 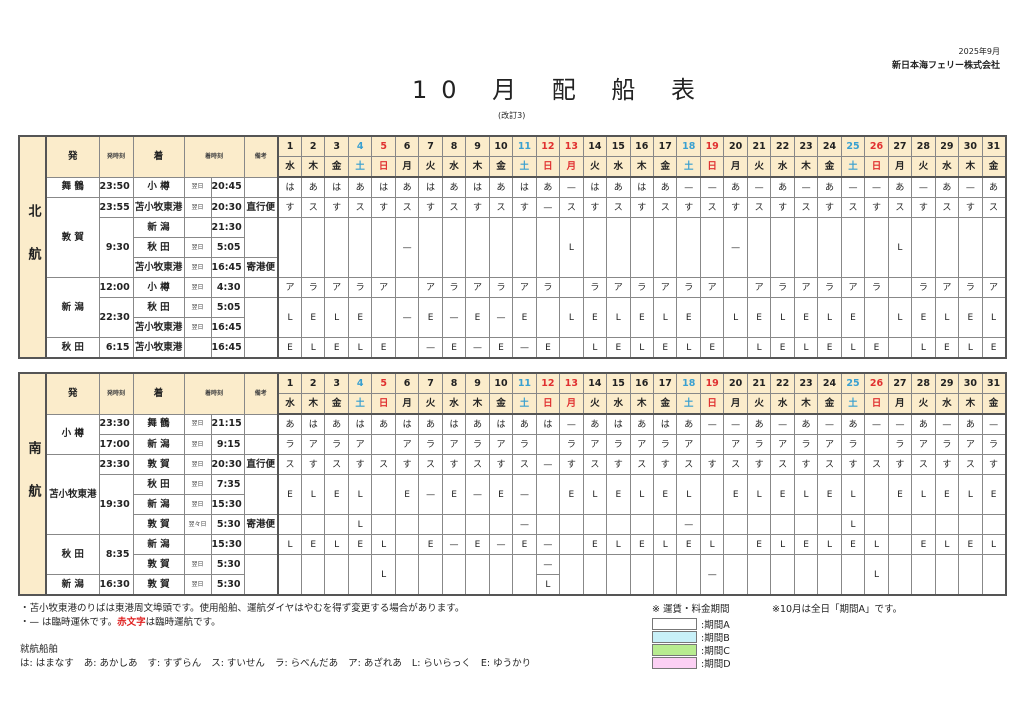 What do you see at coordinates (313, 146) in the screenshot?
I see `day-number: 2` at bounding box center [313, 146].